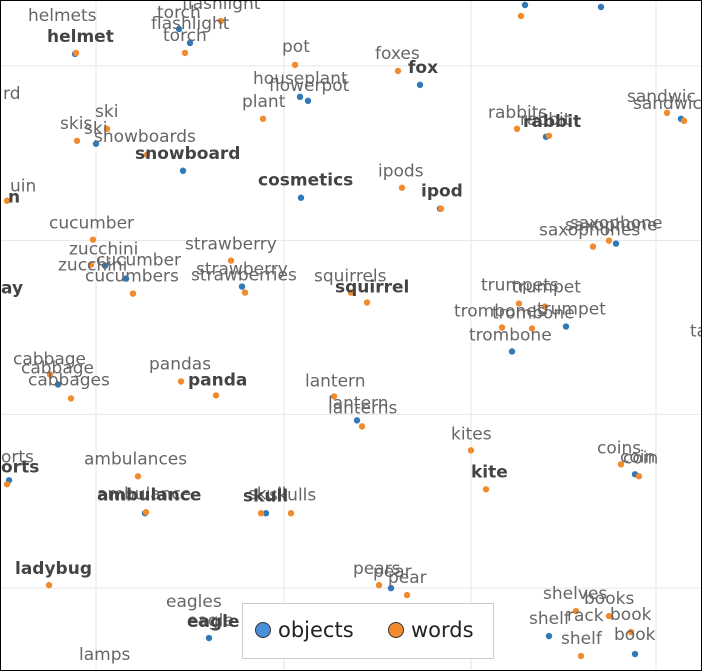 This screenshot has height=671, width=702. I want to click on point-label: ay, so click(12, 289).